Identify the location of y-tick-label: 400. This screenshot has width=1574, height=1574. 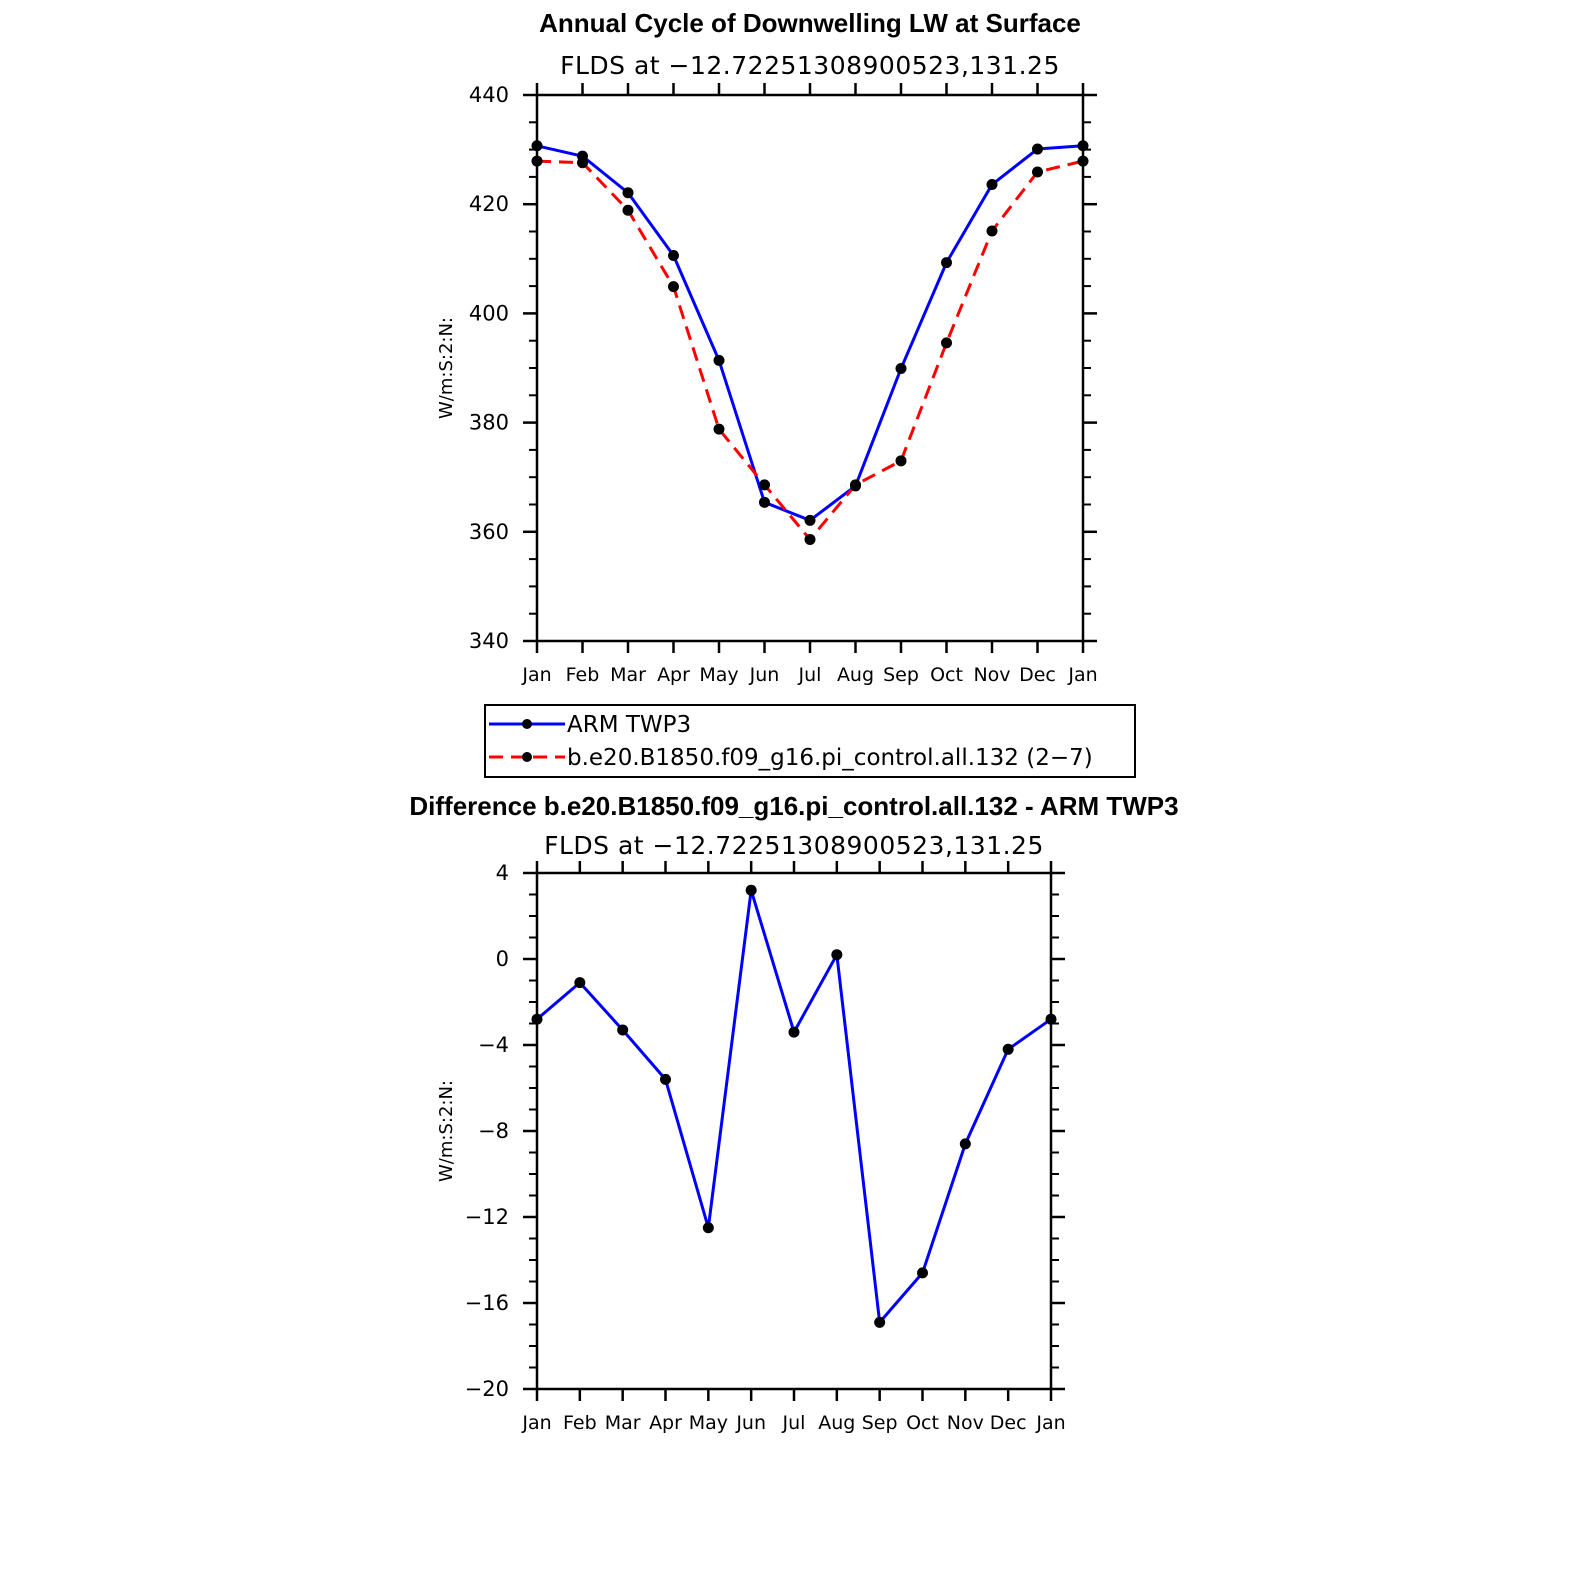
(489, 313).